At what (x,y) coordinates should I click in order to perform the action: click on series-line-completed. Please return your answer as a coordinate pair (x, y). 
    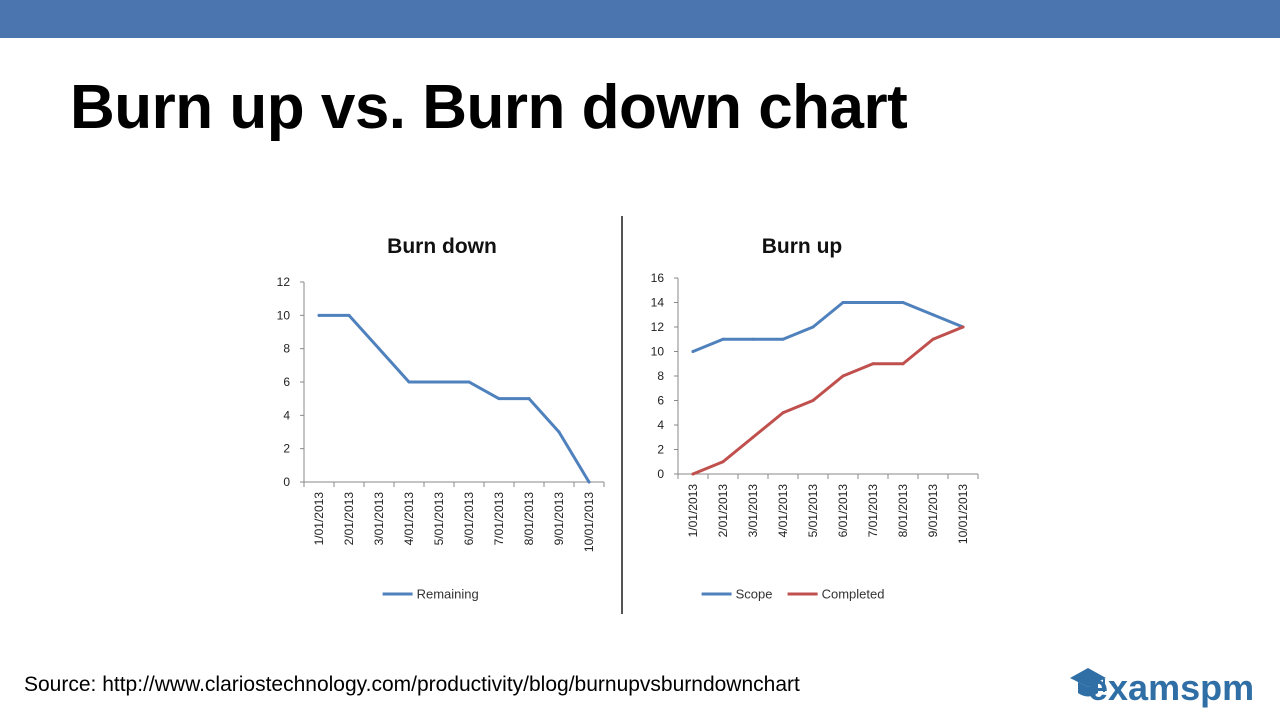
    Looking at the image, I should click on (828, 400).